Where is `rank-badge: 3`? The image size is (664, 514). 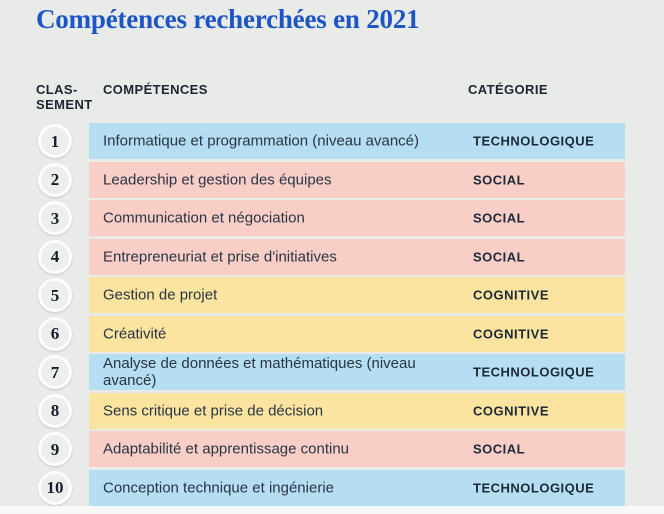 rank-badge: 3 is located at coordinates (55, 218).